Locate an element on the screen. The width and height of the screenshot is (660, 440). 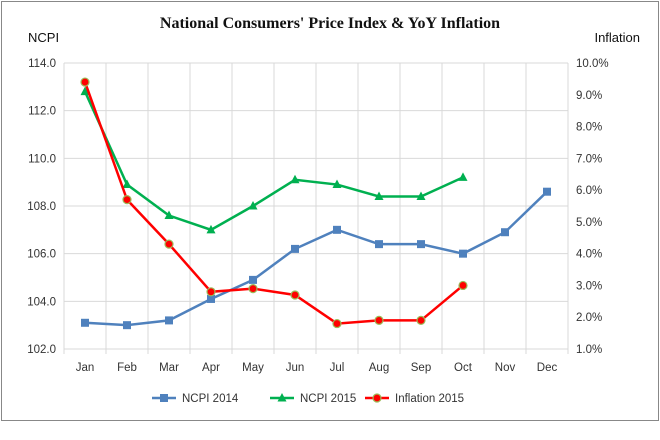
left-tick-label: 110.0 is located at coordinates (42, 159).